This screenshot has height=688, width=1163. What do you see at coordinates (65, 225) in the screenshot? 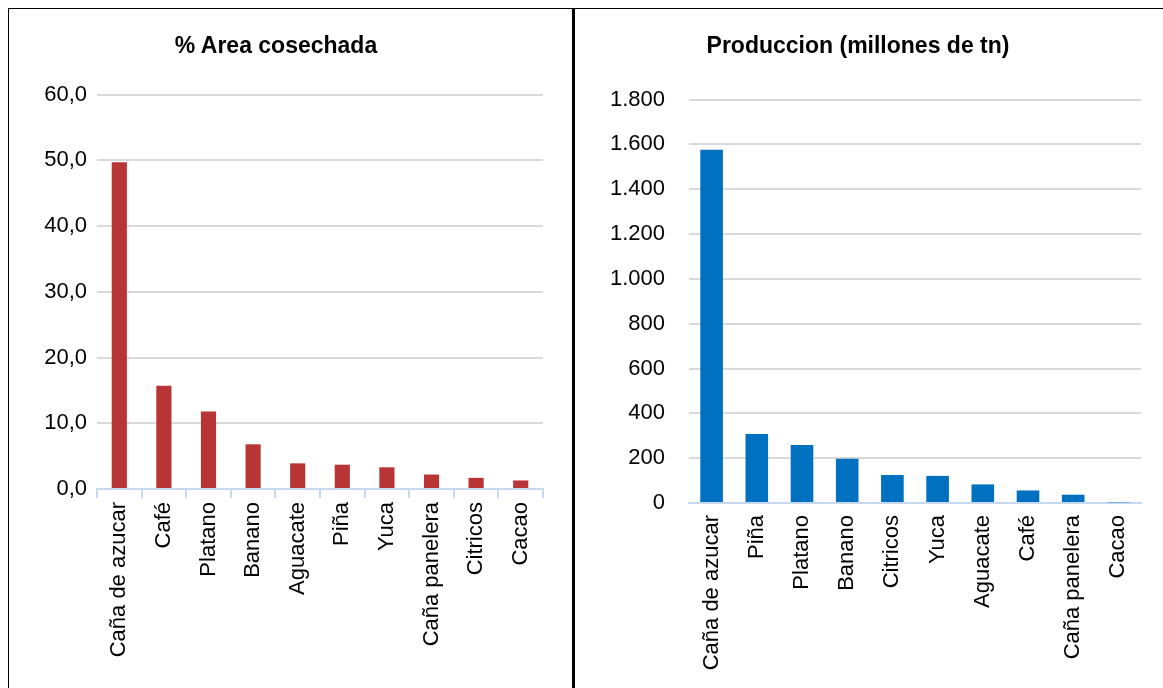
I see `y-tick-label: 40,0` at bounding box center [65, 225].